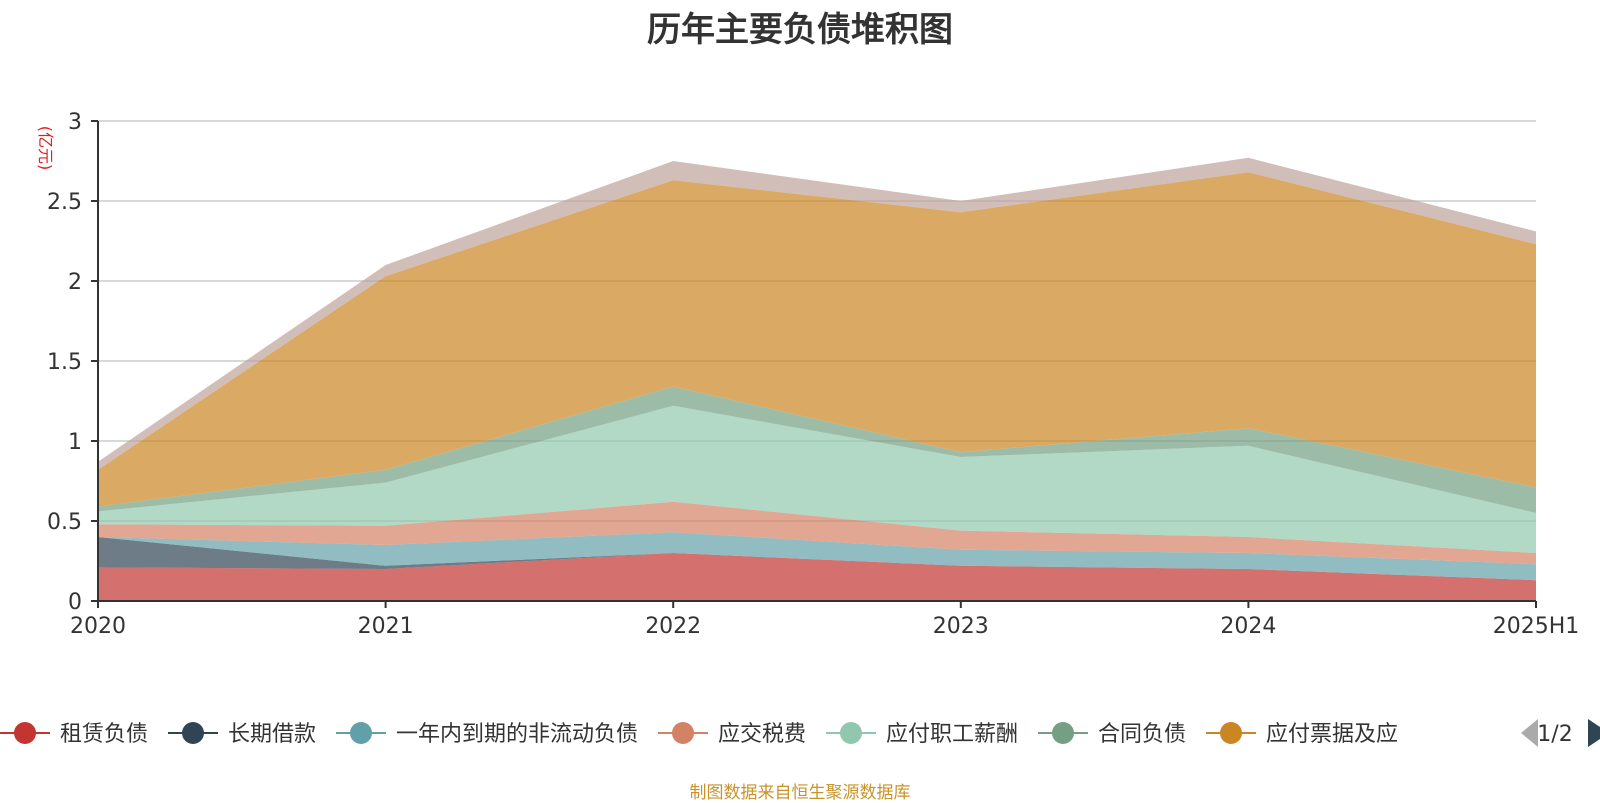 The height and width of the screenshot is (803, 1600). I want to click on y-tick-label: 2.5, so click(64, 202).